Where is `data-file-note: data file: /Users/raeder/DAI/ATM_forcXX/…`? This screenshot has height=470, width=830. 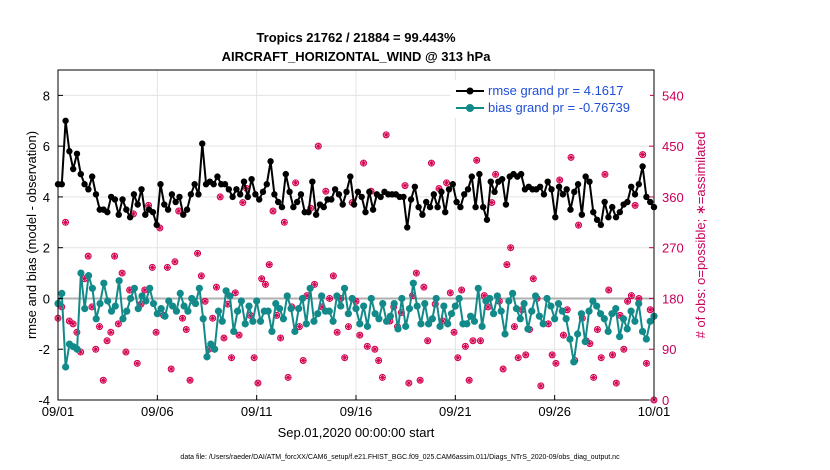 data-file-note: data file: /Users/raeder/DAI/ATM_forcXX/… is located at coordinates (400, 457).